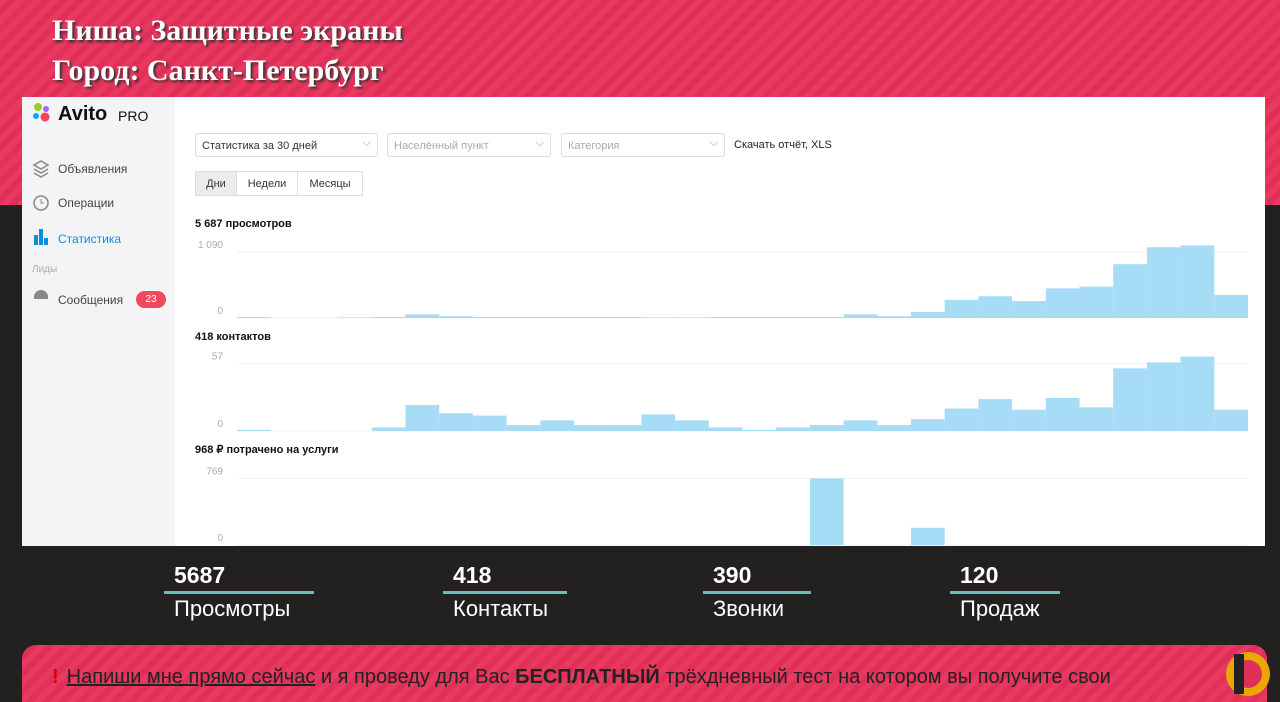  I want to click on logo: Avito, so click(83, 114).